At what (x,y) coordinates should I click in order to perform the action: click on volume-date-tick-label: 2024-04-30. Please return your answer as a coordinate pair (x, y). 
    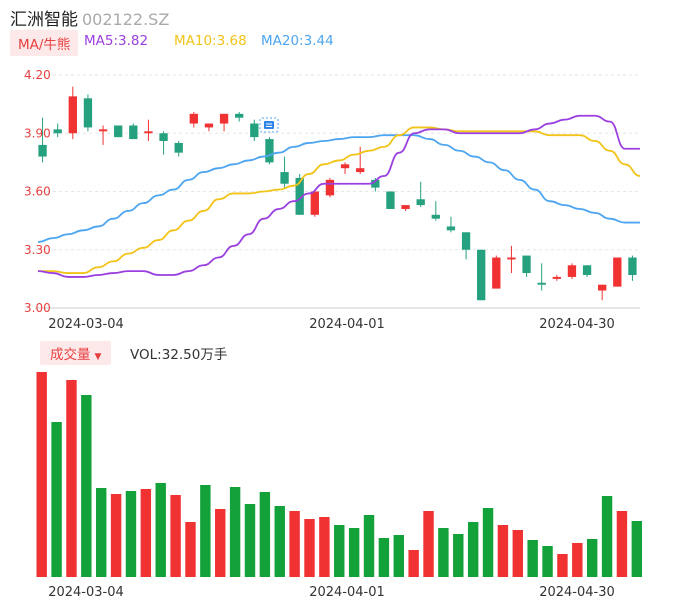
    Looking at the image, I should click on (577, 592).